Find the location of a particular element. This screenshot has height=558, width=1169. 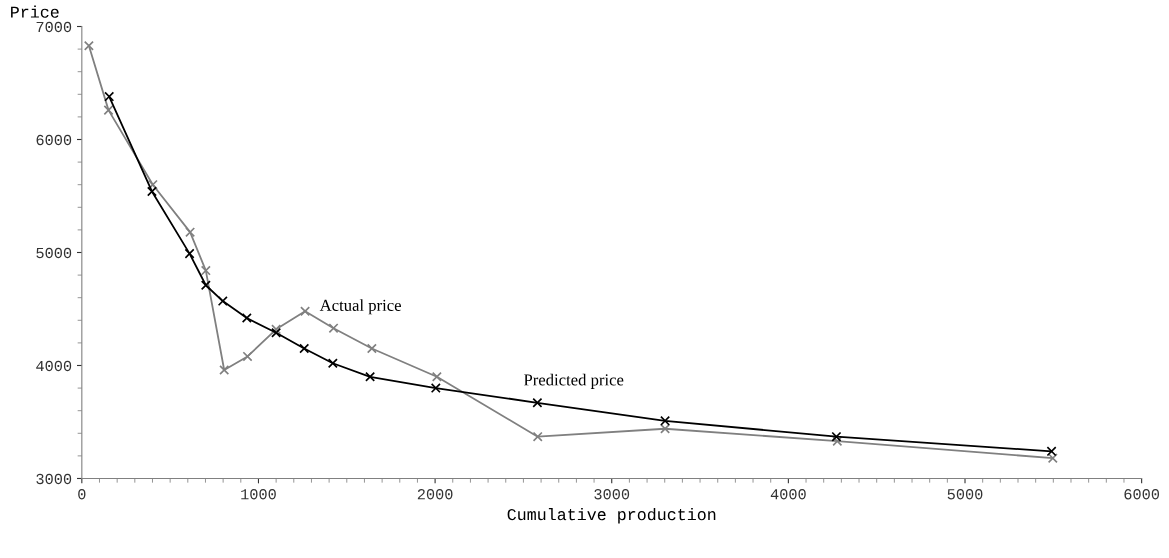

x-tick-label: 6000 is located at coordinates (1142, 494).